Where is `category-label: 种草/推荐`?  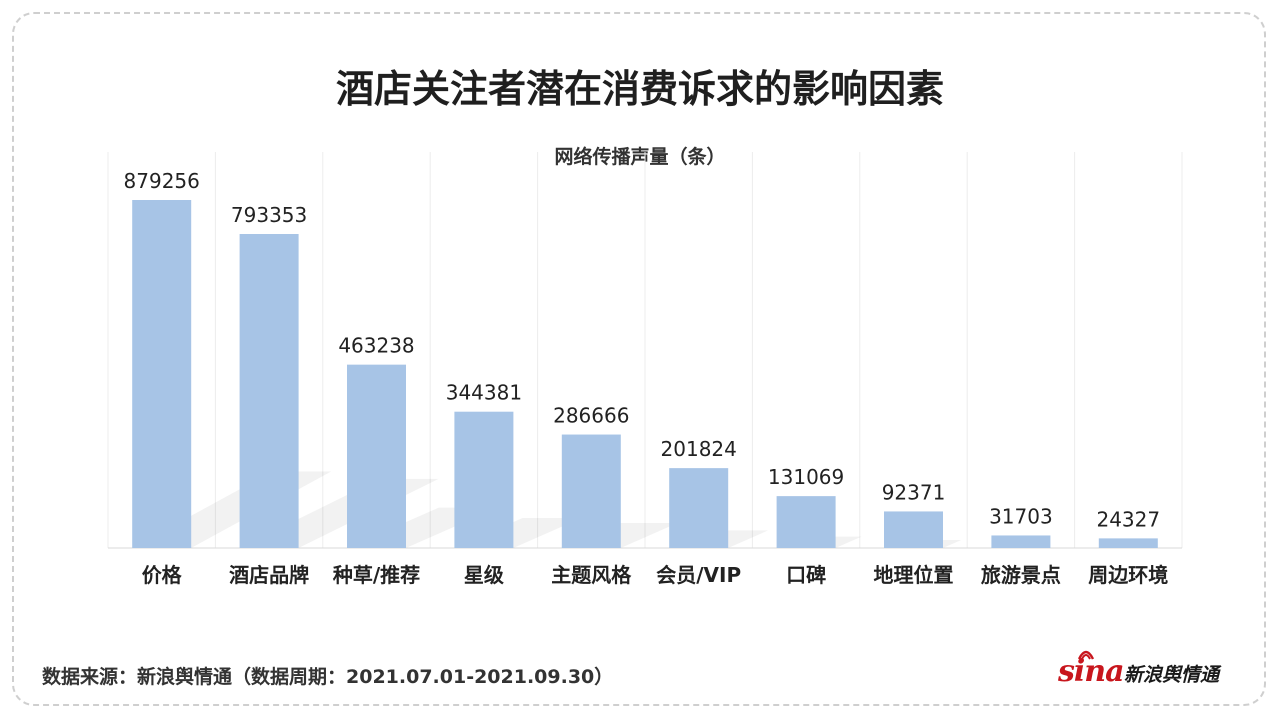 category-label: 种草/推荐 is located at coordinates (376, 575).